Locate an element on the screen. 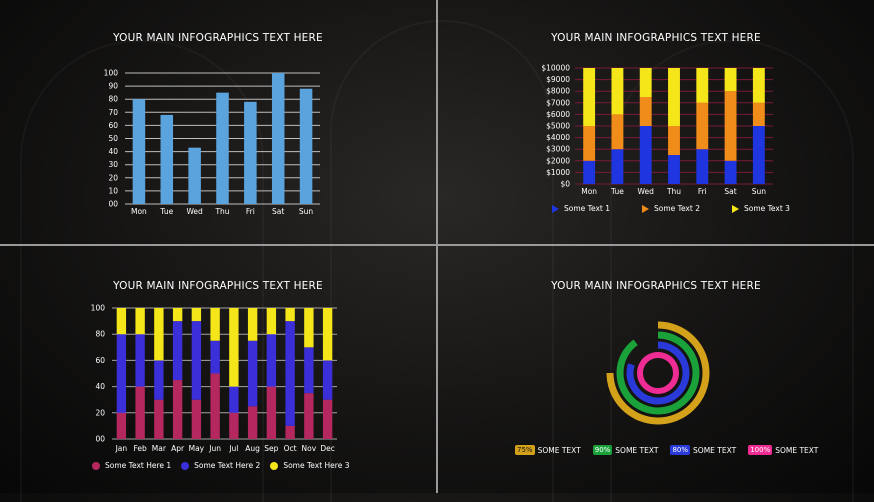 Image resolution: width=874 pixels, height=502 pixels. legend-item: Some Text Here 2 is located at coordinates (220, 465).